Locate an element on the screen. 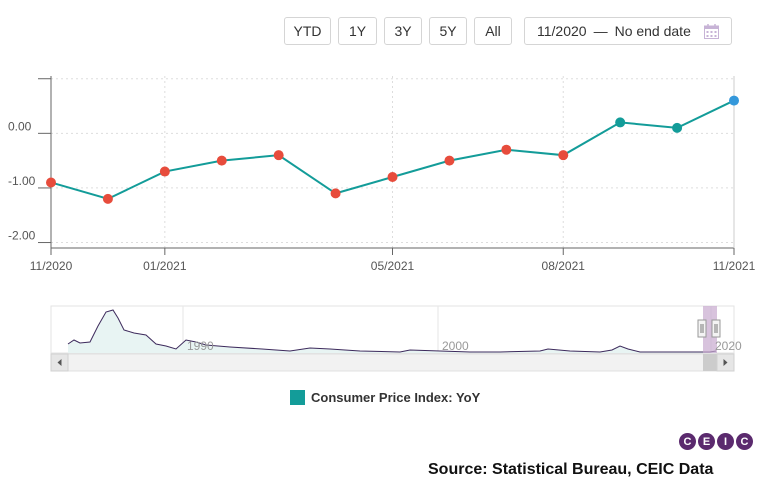 This screenshot has width=763, height=482. ceic-logo: C E I C is located at coordinates (716, 441).